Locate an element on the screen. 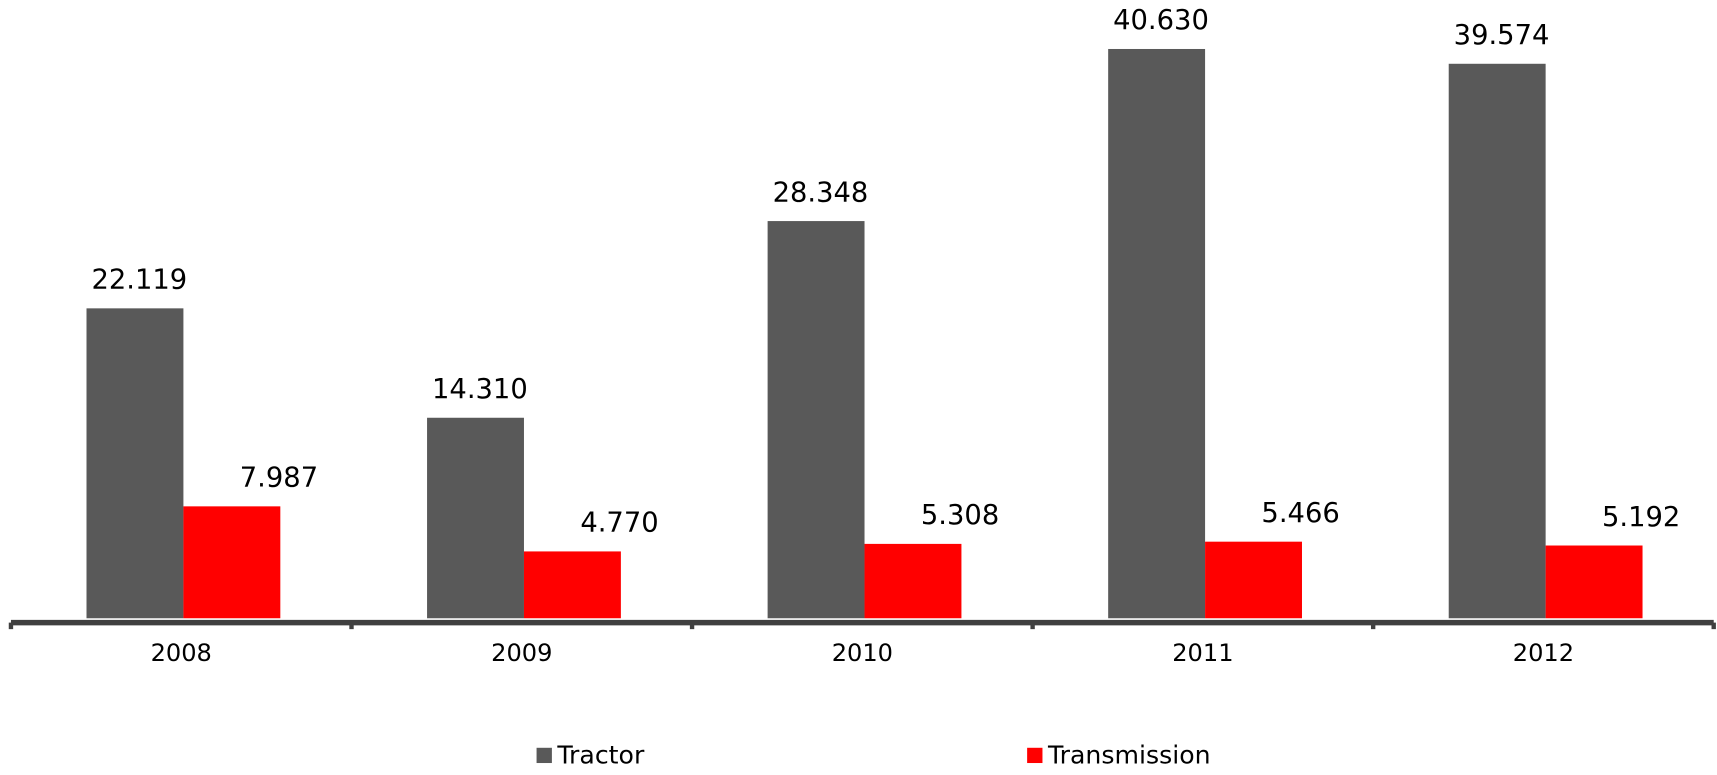  x-tick-label: 2012 is located at coordinates (1543, 653).